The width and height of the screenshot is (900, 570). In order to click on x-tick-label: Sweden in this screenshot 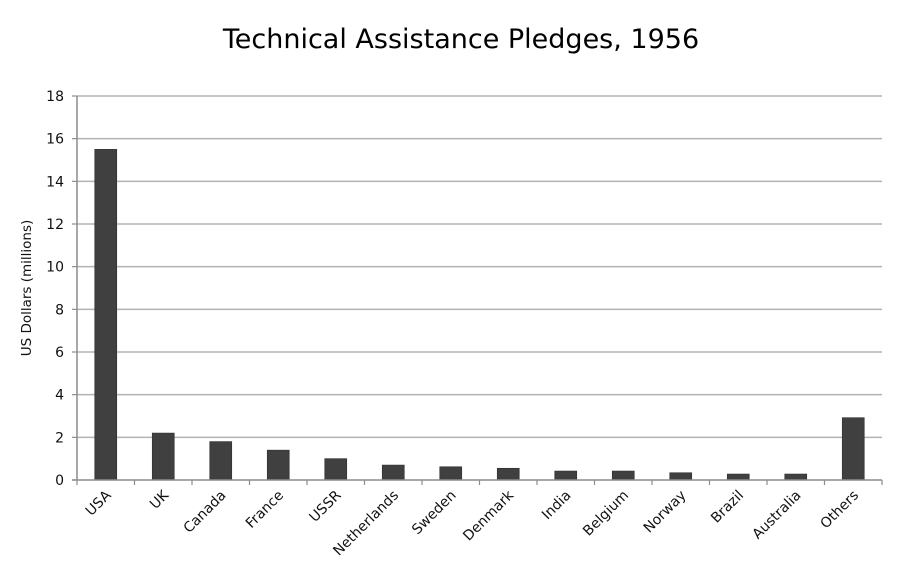, I will do `click(434, 513)`.